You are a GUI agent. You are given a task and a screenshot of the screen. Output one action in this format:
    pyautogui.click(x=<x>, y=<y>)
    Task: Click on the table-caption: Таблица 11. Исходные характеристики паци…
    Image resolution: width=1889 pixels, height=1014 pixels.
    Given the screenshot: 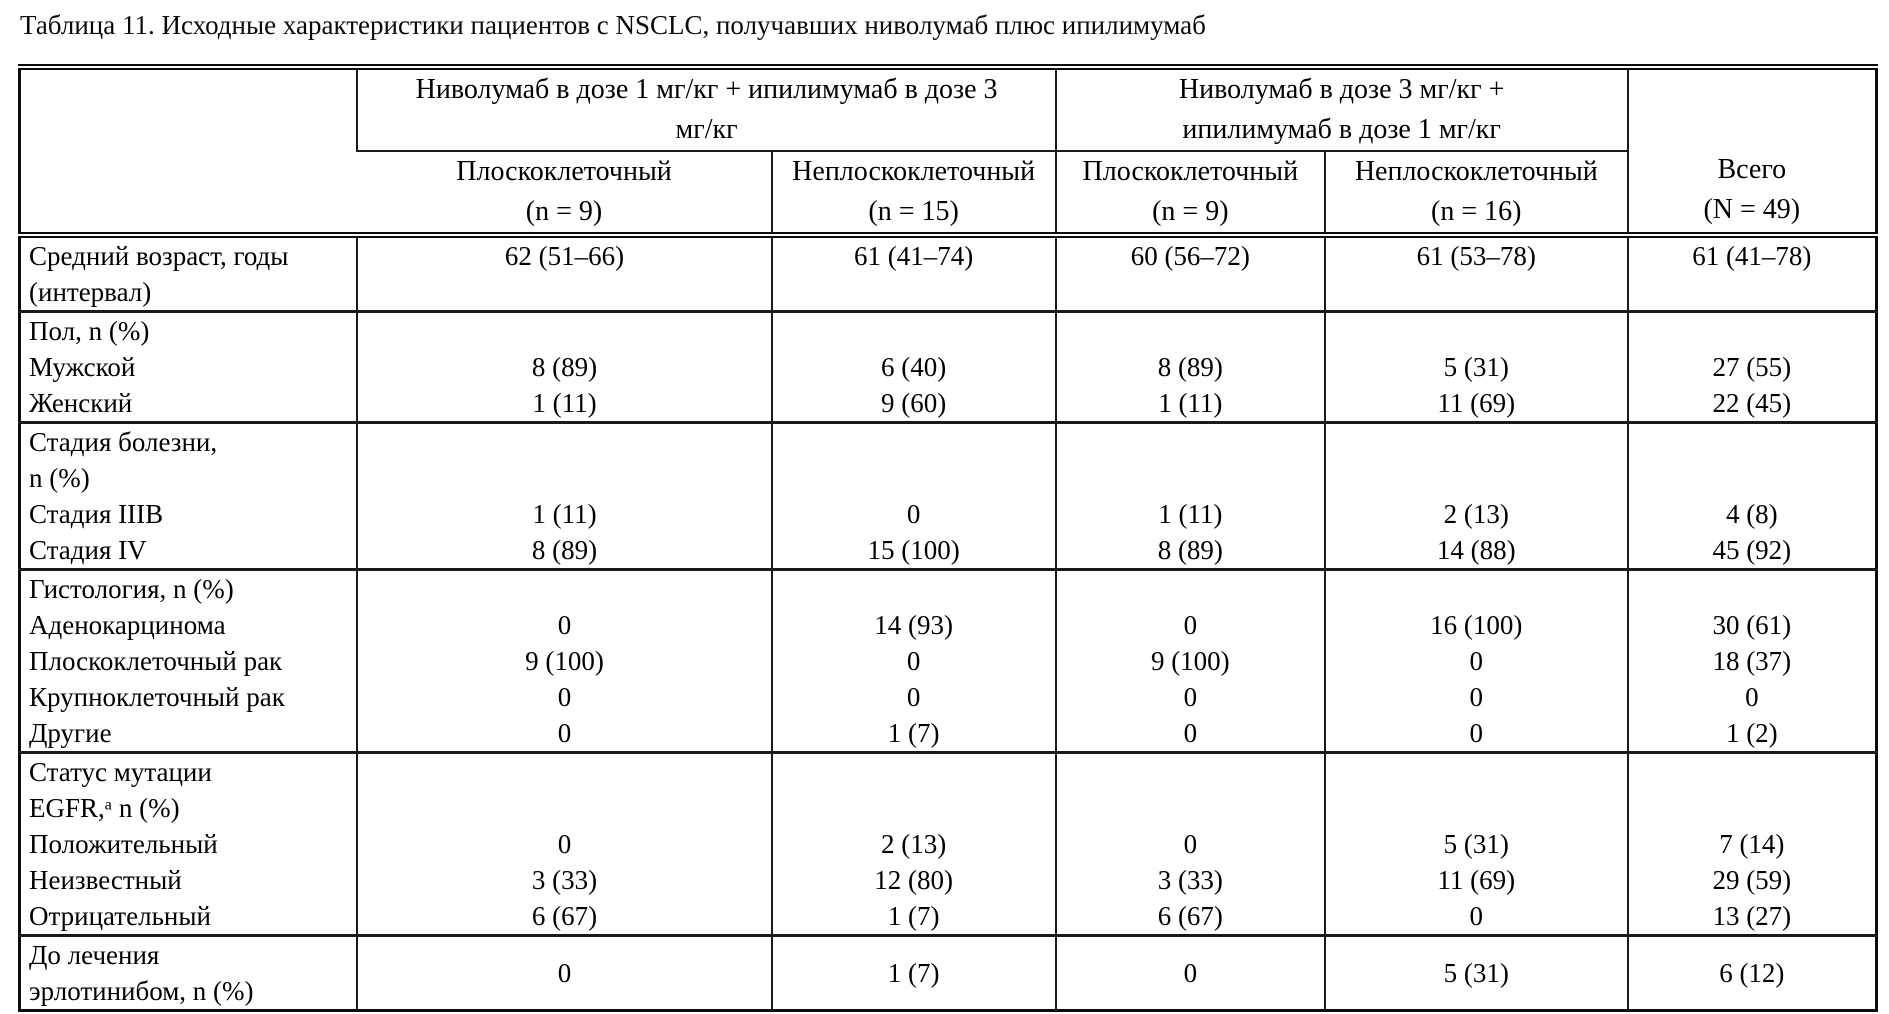 What is the action you would take?
    pyautogui.click(x=613, y=25)
    